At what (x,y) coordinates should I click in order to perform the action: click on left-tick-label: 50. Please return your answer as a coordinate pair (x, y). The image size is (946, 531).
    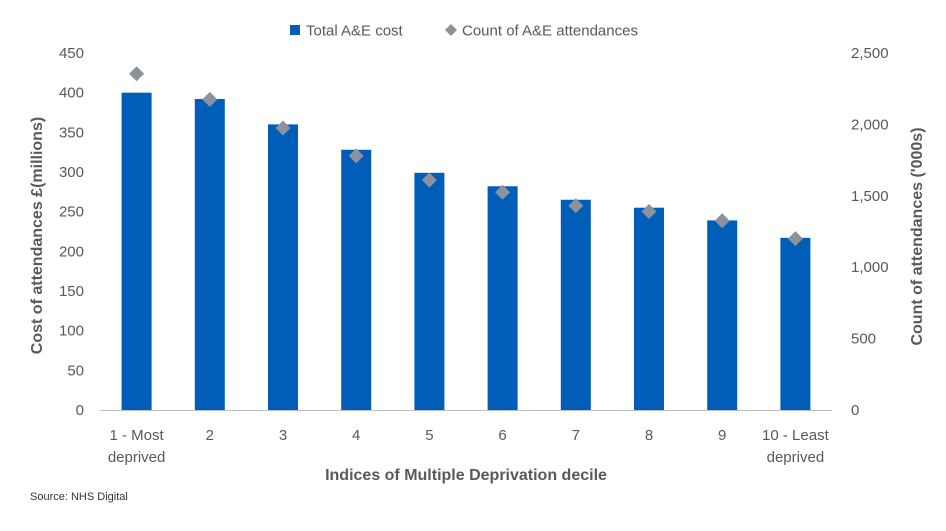
    Looking at the image, I should click on (75, 370).